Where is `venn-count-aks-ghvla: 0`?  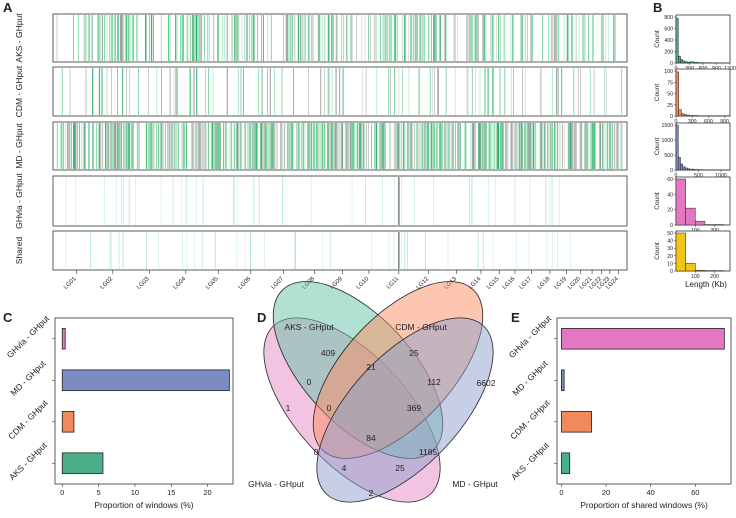
venn-count-aks-ghvla: 0 is located at coordinates (309, 382).